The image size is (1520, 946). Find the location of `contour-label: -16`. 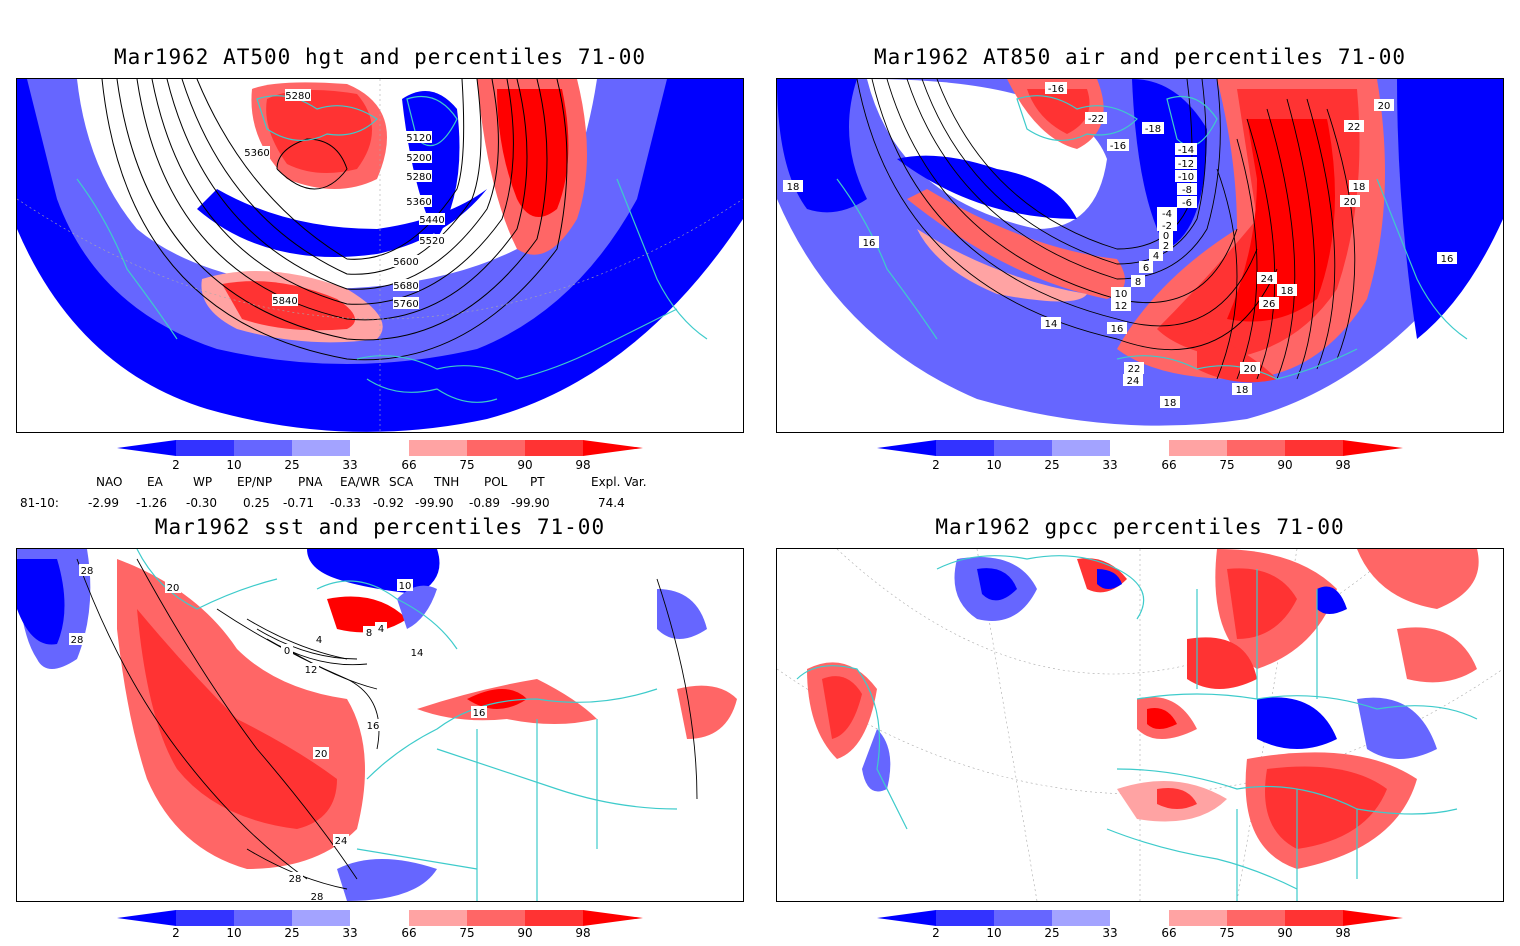

contour-label: -16 is located at coordinates (1118, 146).